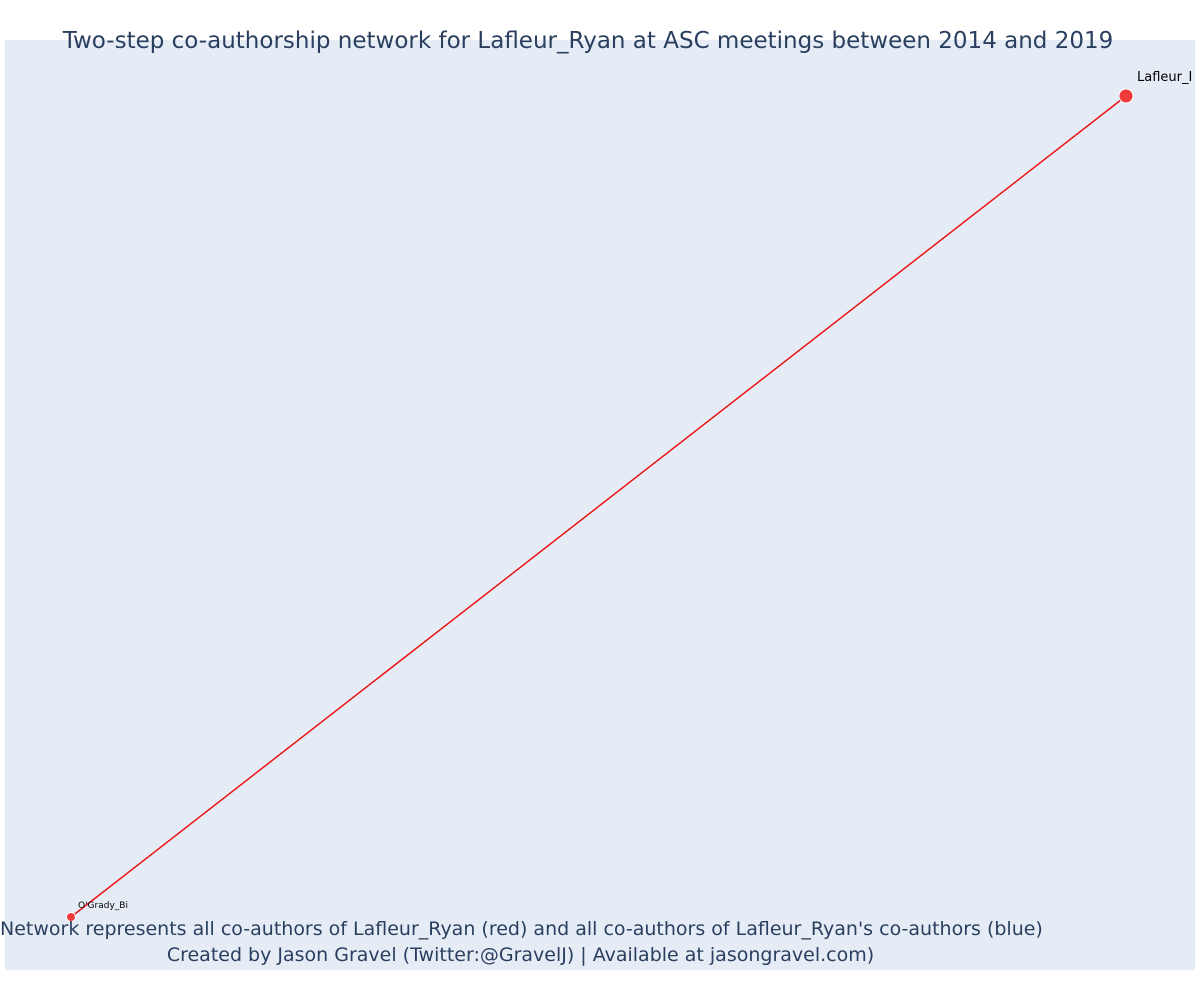  I want to click on node-label-ogrady: O'Grady_Bi, so click(103, 906).